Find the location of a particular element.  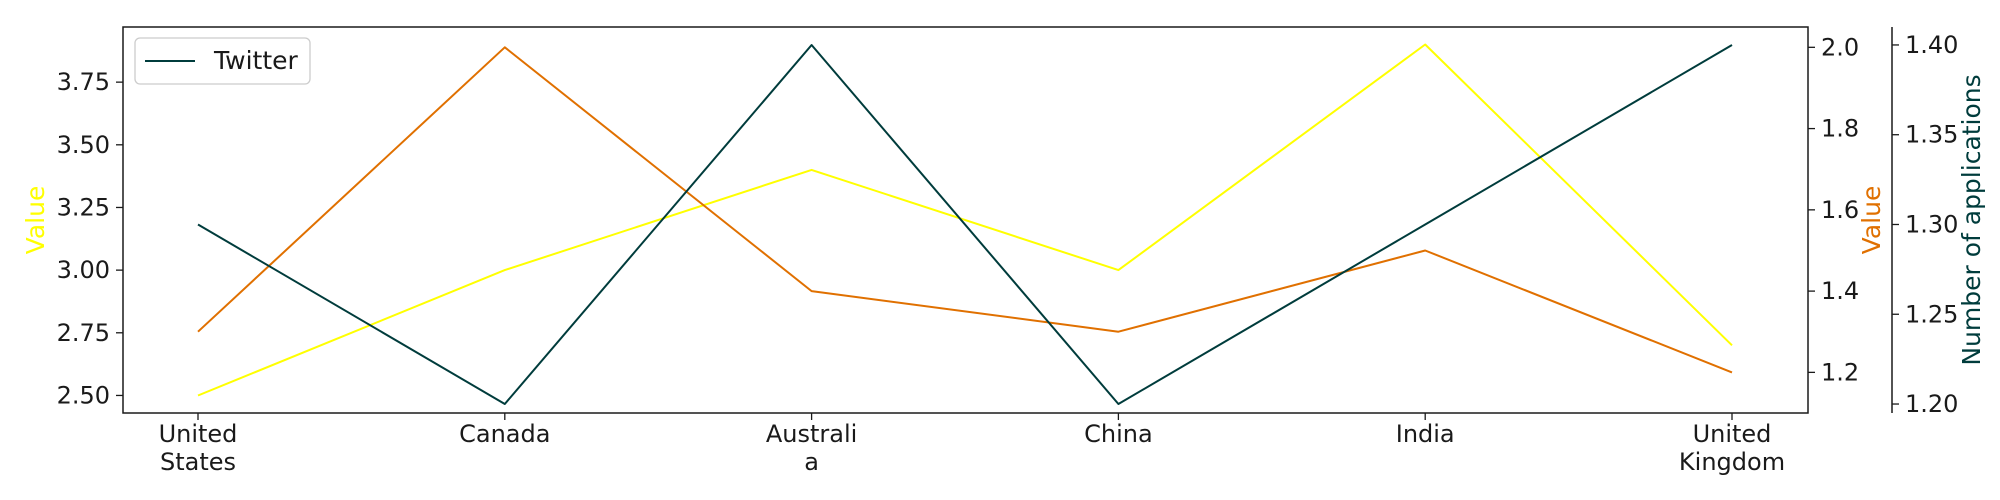

right2-y-tick-label: 1.40 is located at coordinates (1931, 45).